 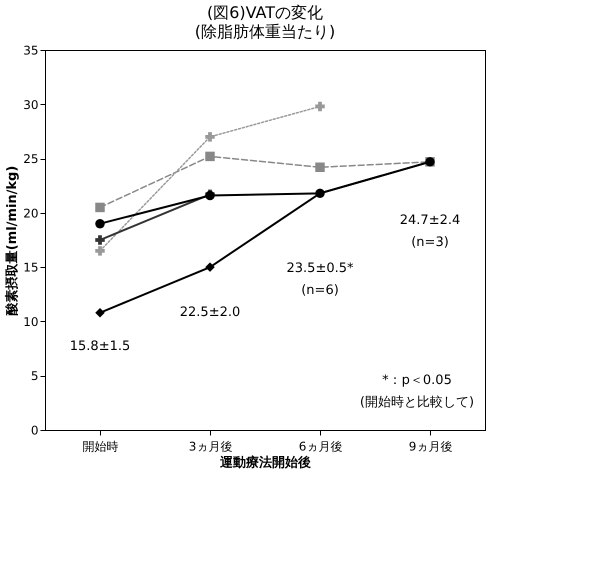 What do you see at coordinates (430, 242) in the screenshot?
I see `annotation: (n=3)` at bounding box center [430, 242].